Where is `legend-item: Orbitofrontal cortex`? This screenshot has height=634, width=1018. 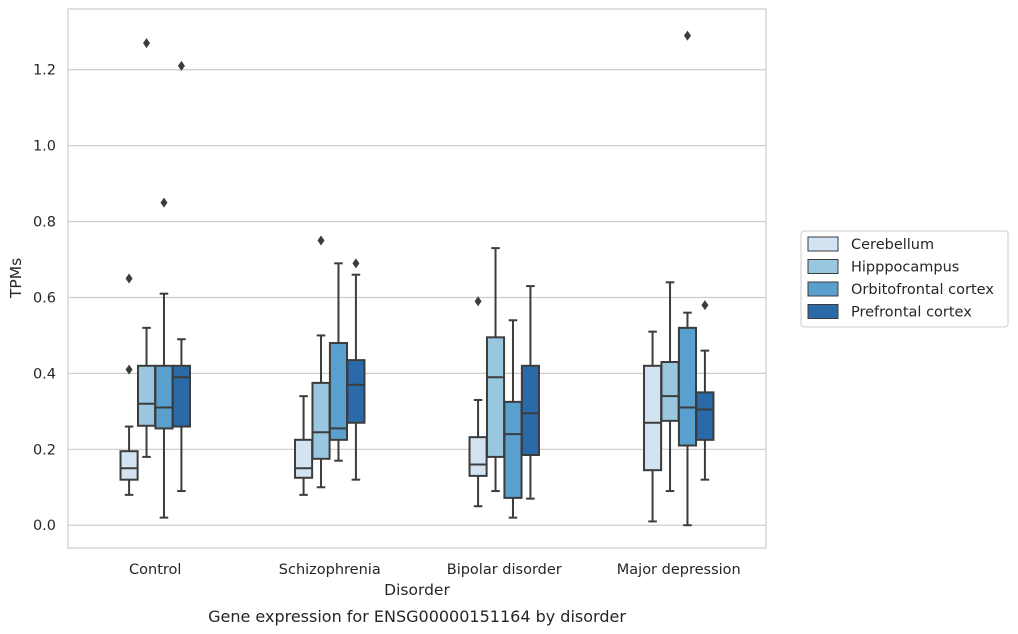 legend-item: Orbitofrontal cortex is located at coordinates (900, 289).